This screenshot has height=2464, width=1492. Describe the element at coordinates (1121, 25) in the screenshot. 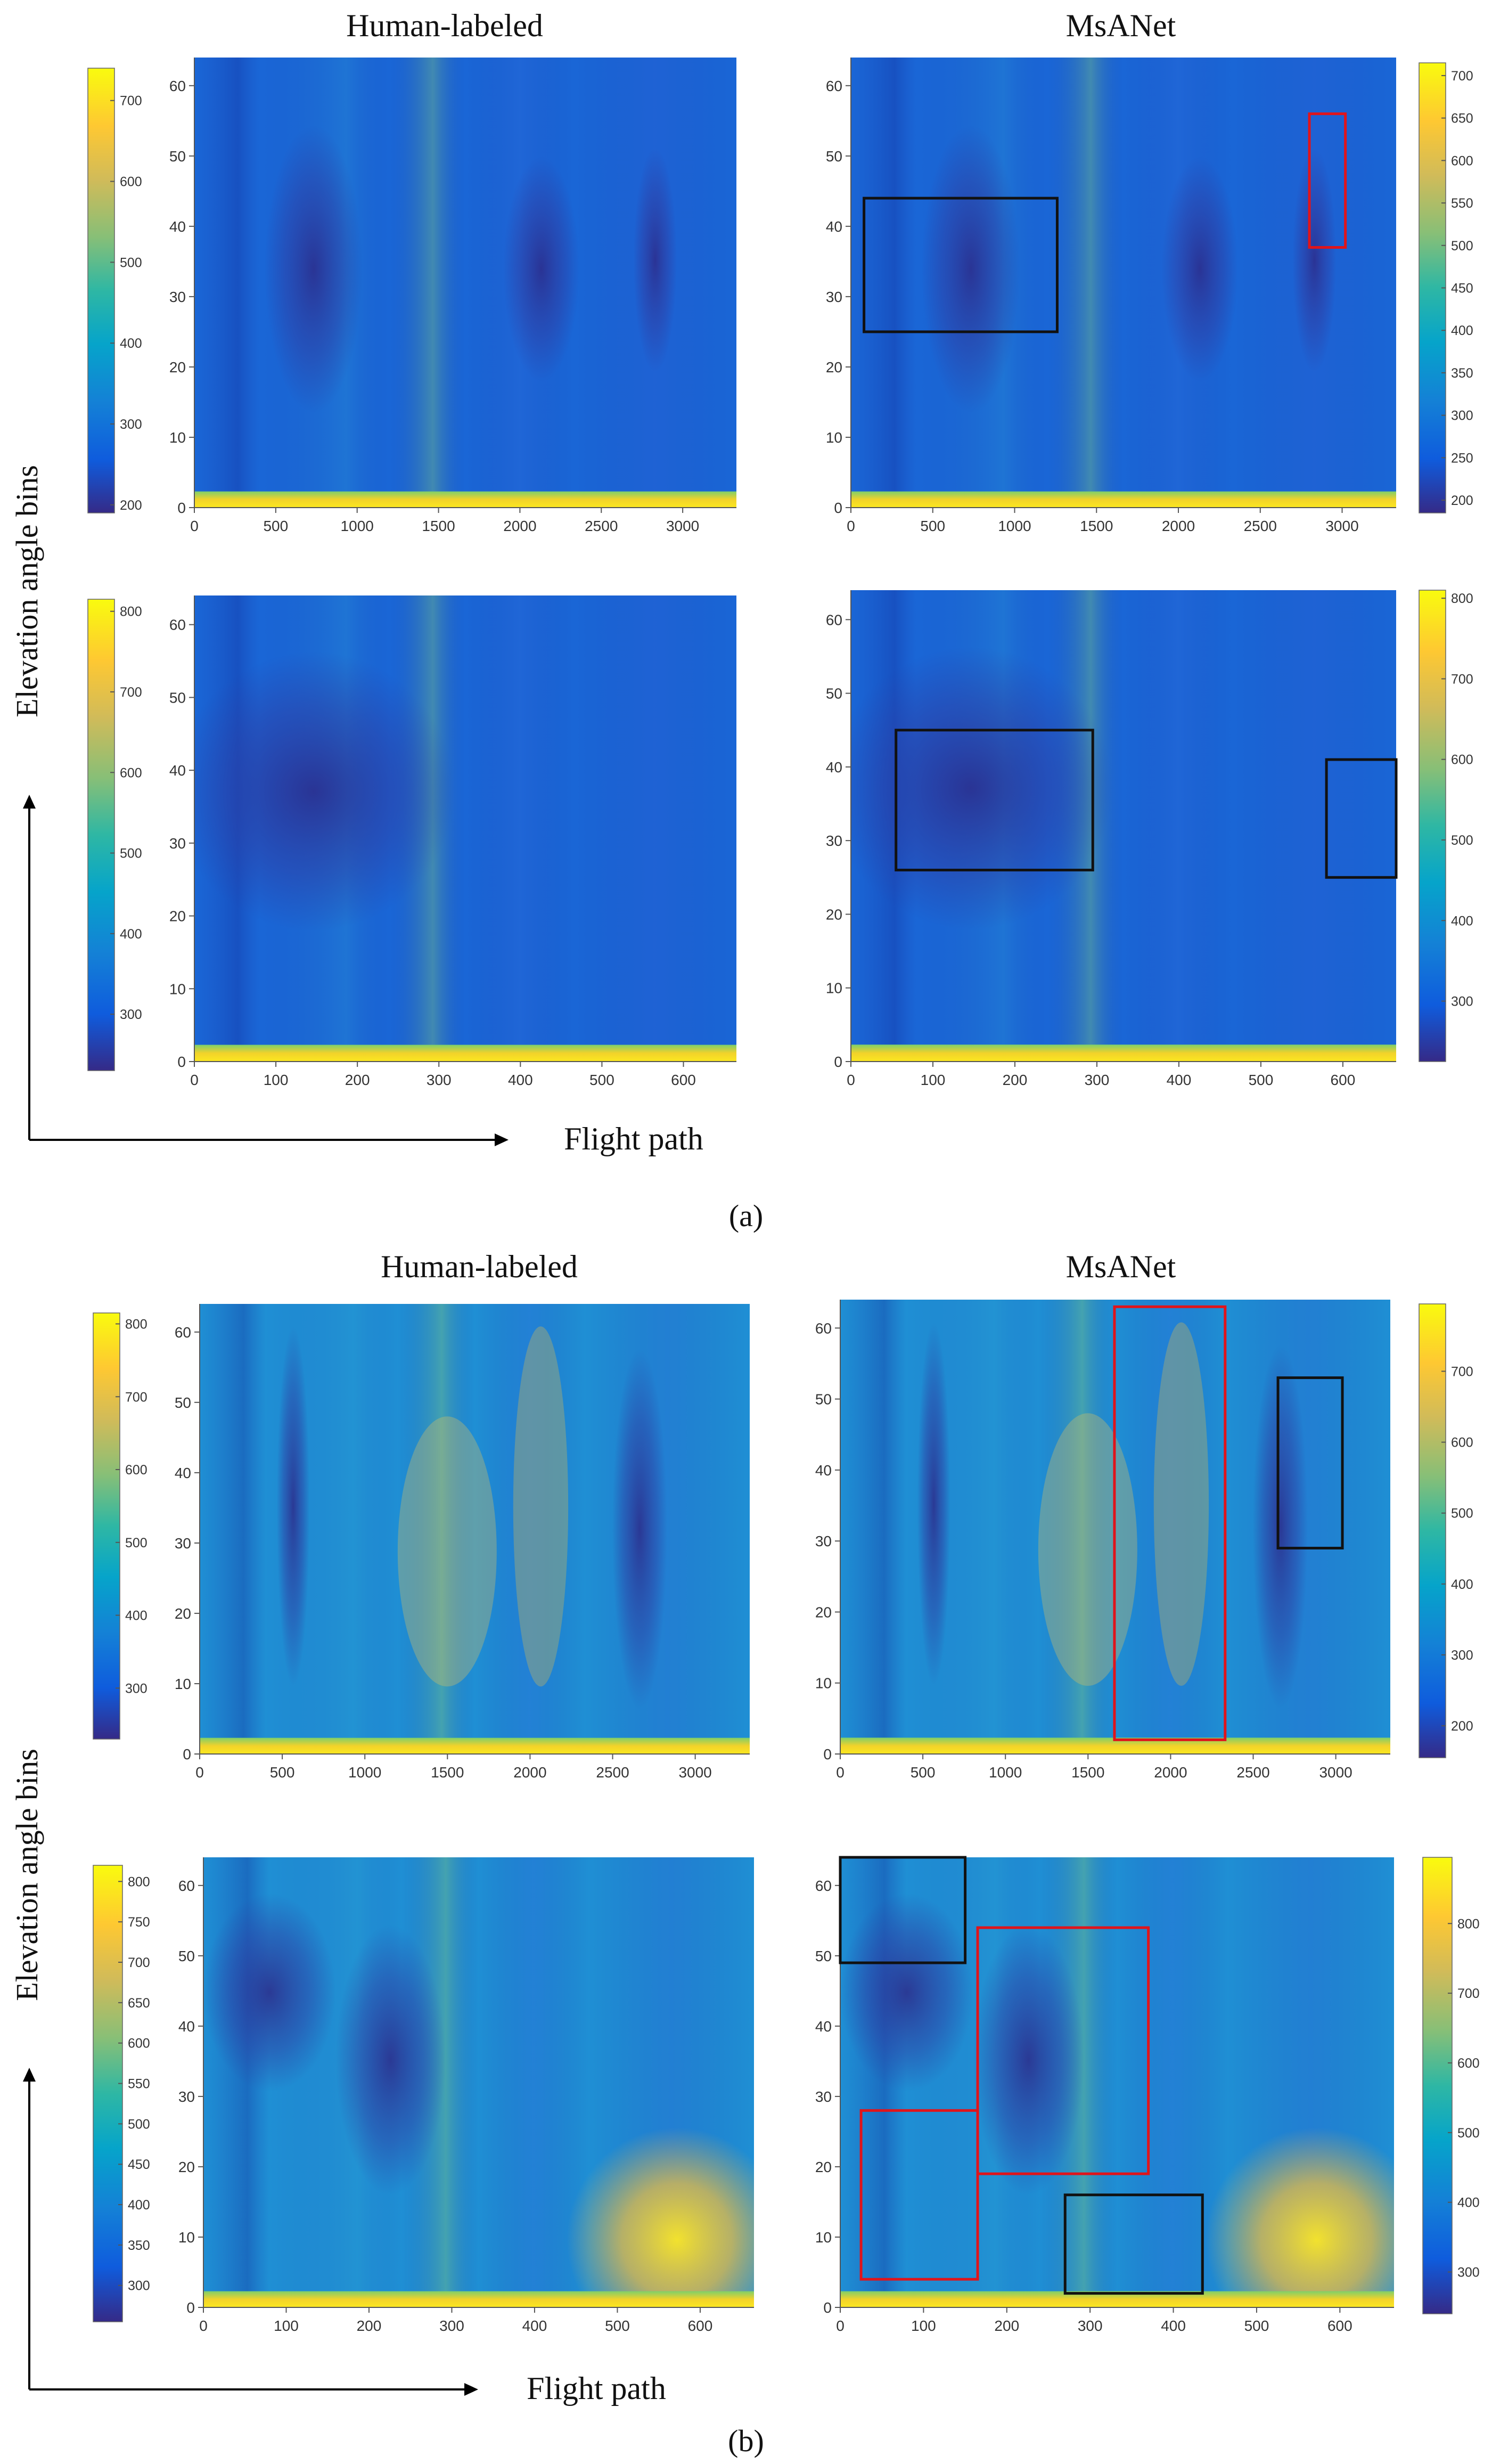

I see `column-title-msanet-a: MsANet` at that location.